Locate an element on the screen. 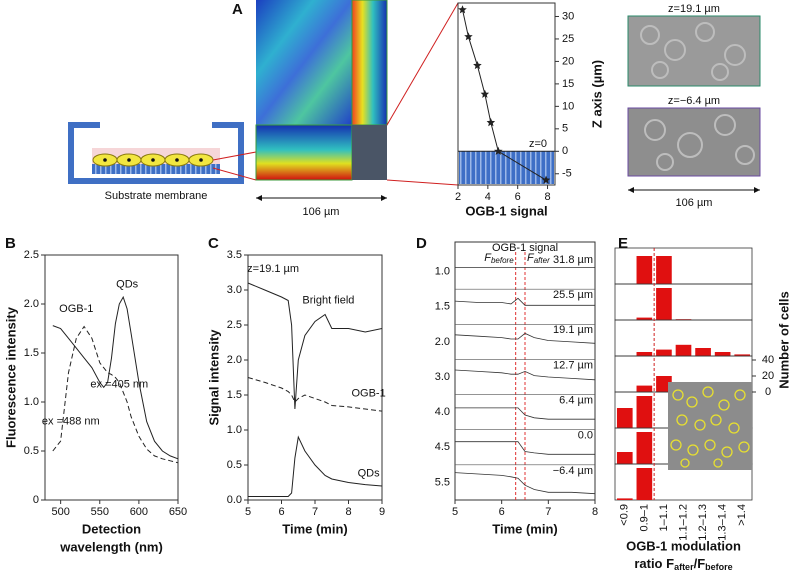 This screenshot has width=794, height=576. x-tick-label: 600 is located at coordinates (139, 512).